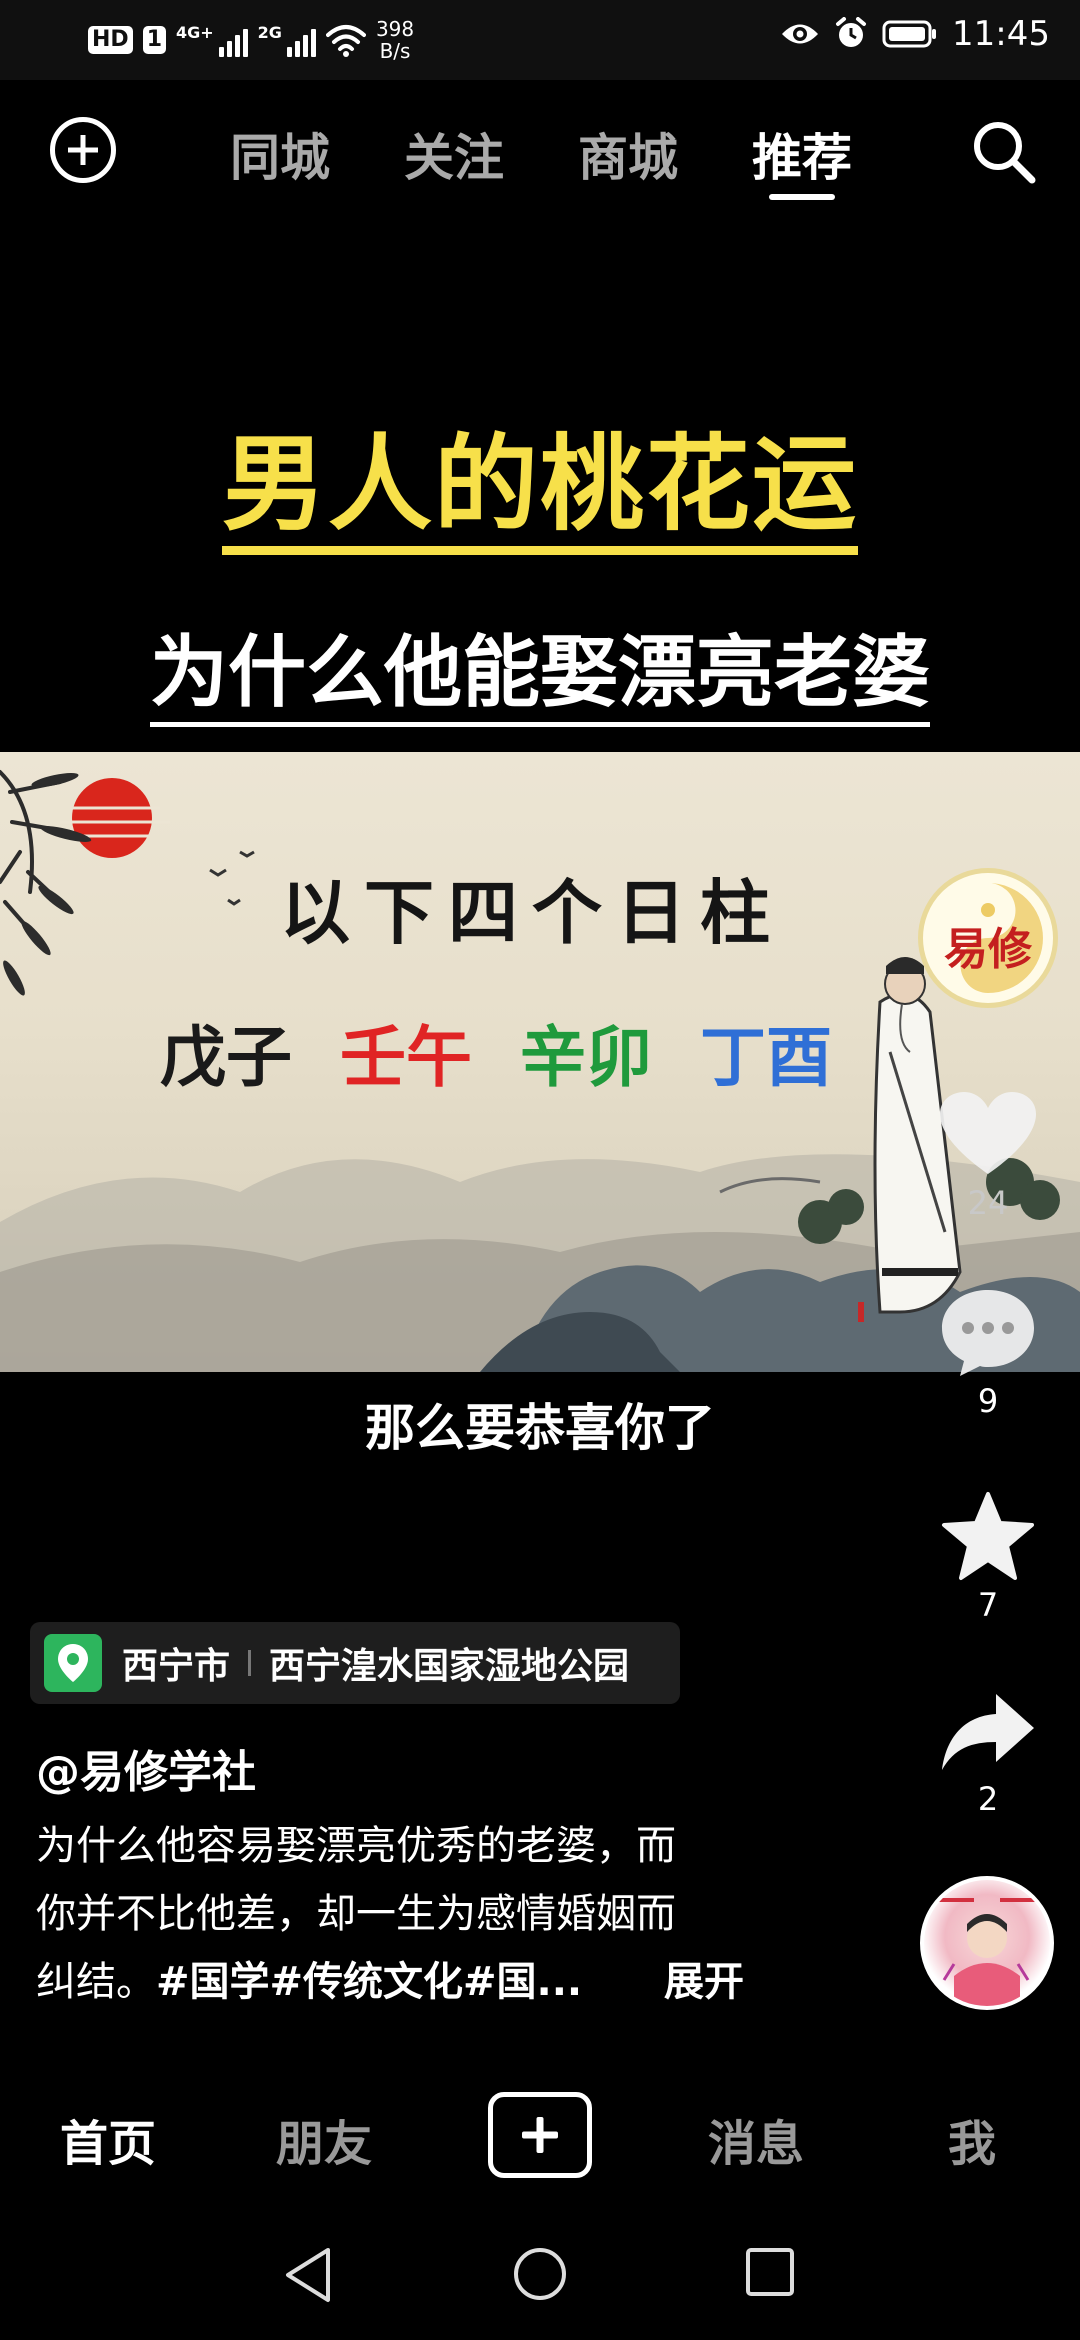 The image size is (1080, 2340). Describe the element at coordinates (146, 1772) in the screenshot. I see `author-handle: @易修学社` at that location.